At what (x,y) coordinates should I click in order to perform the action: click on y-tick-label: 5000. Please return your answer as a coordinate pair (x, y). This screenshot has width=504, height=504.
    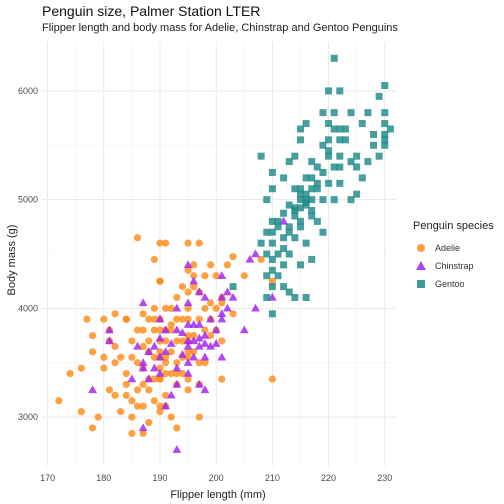
    Looking at the image, I should click on (28, 200).